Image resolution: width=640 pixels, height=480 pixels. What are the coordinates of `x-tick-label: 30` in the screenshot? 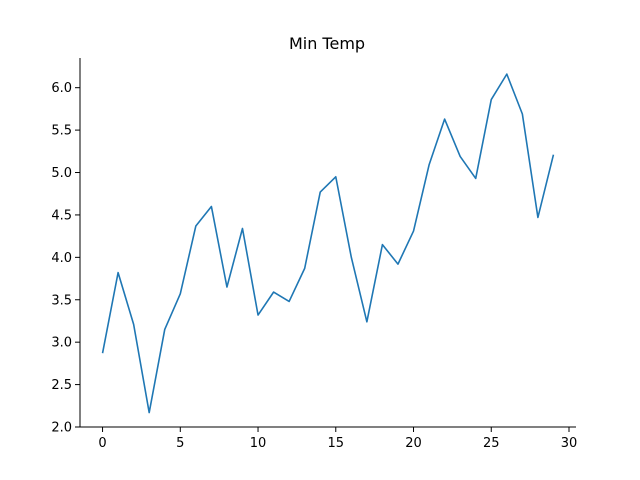 It's located at (569, 443).